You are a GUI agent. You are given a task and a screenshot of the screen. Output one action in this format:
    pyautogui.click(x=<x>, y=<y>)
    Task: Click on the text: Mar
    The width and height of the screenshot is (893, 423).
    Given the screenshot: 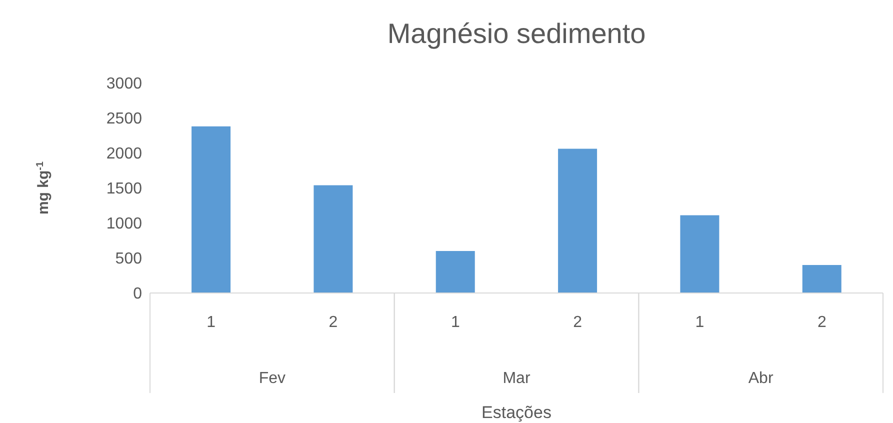 What is the action you would take?
    pyautogui.click(x=516, y=378)
    